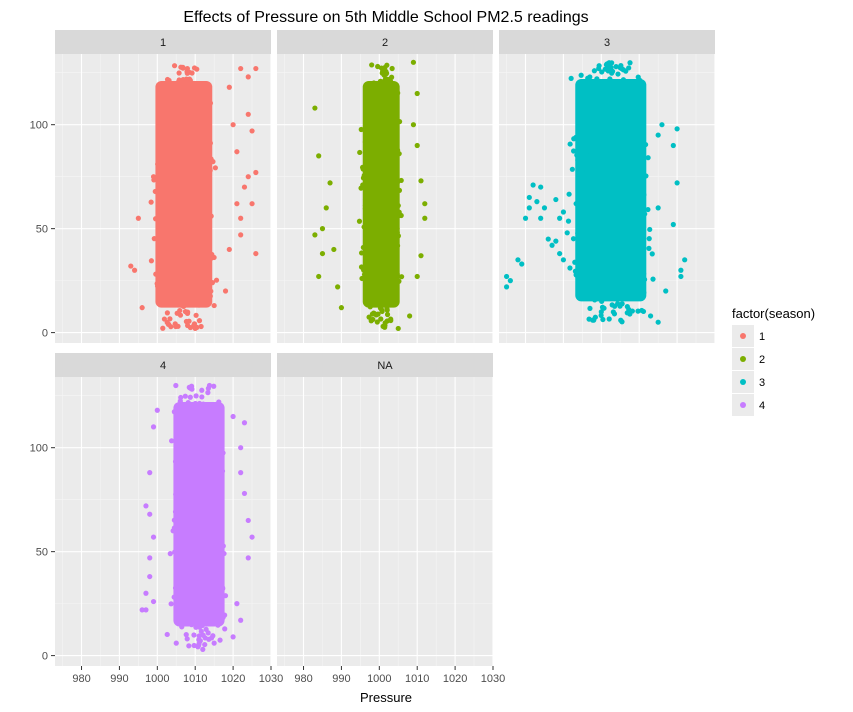 This screenshot has width=853, height=712. Describe the element at coordinates (611, 190) in the screenshot. I see `dense-core` at that location.